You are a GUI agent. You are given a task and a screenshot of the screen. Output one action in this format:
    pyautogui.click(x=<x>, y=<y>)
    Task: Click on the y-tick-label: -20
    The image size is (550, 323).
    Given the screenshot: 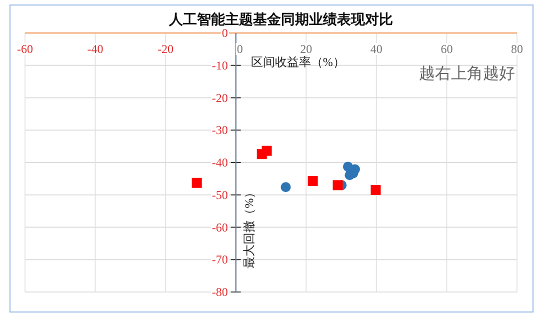 What is the action you would take?
    pyautogui.click(x=220, y=97)
    